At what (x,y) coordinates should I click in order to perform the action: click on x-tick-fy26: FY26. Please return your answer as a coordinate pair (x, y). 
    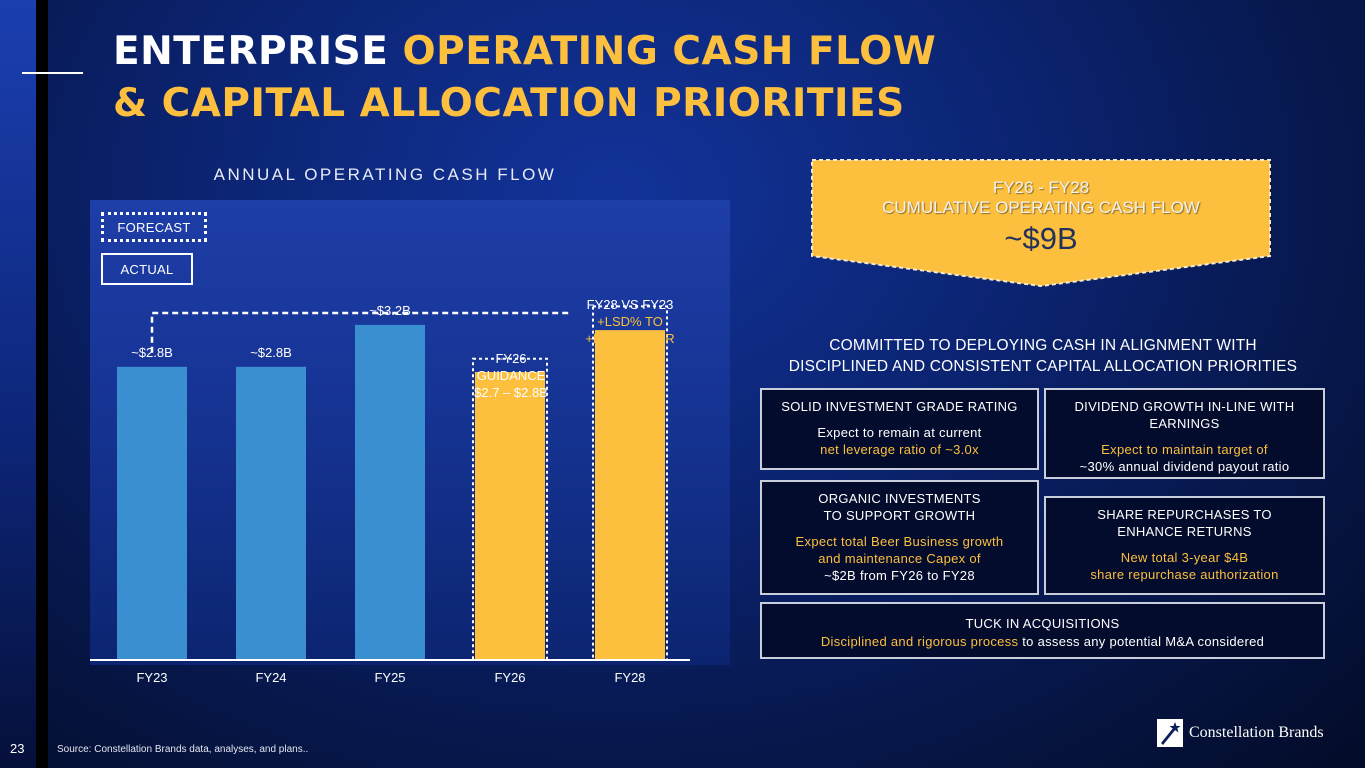
    Looking at the image, I should click on (509, 677).